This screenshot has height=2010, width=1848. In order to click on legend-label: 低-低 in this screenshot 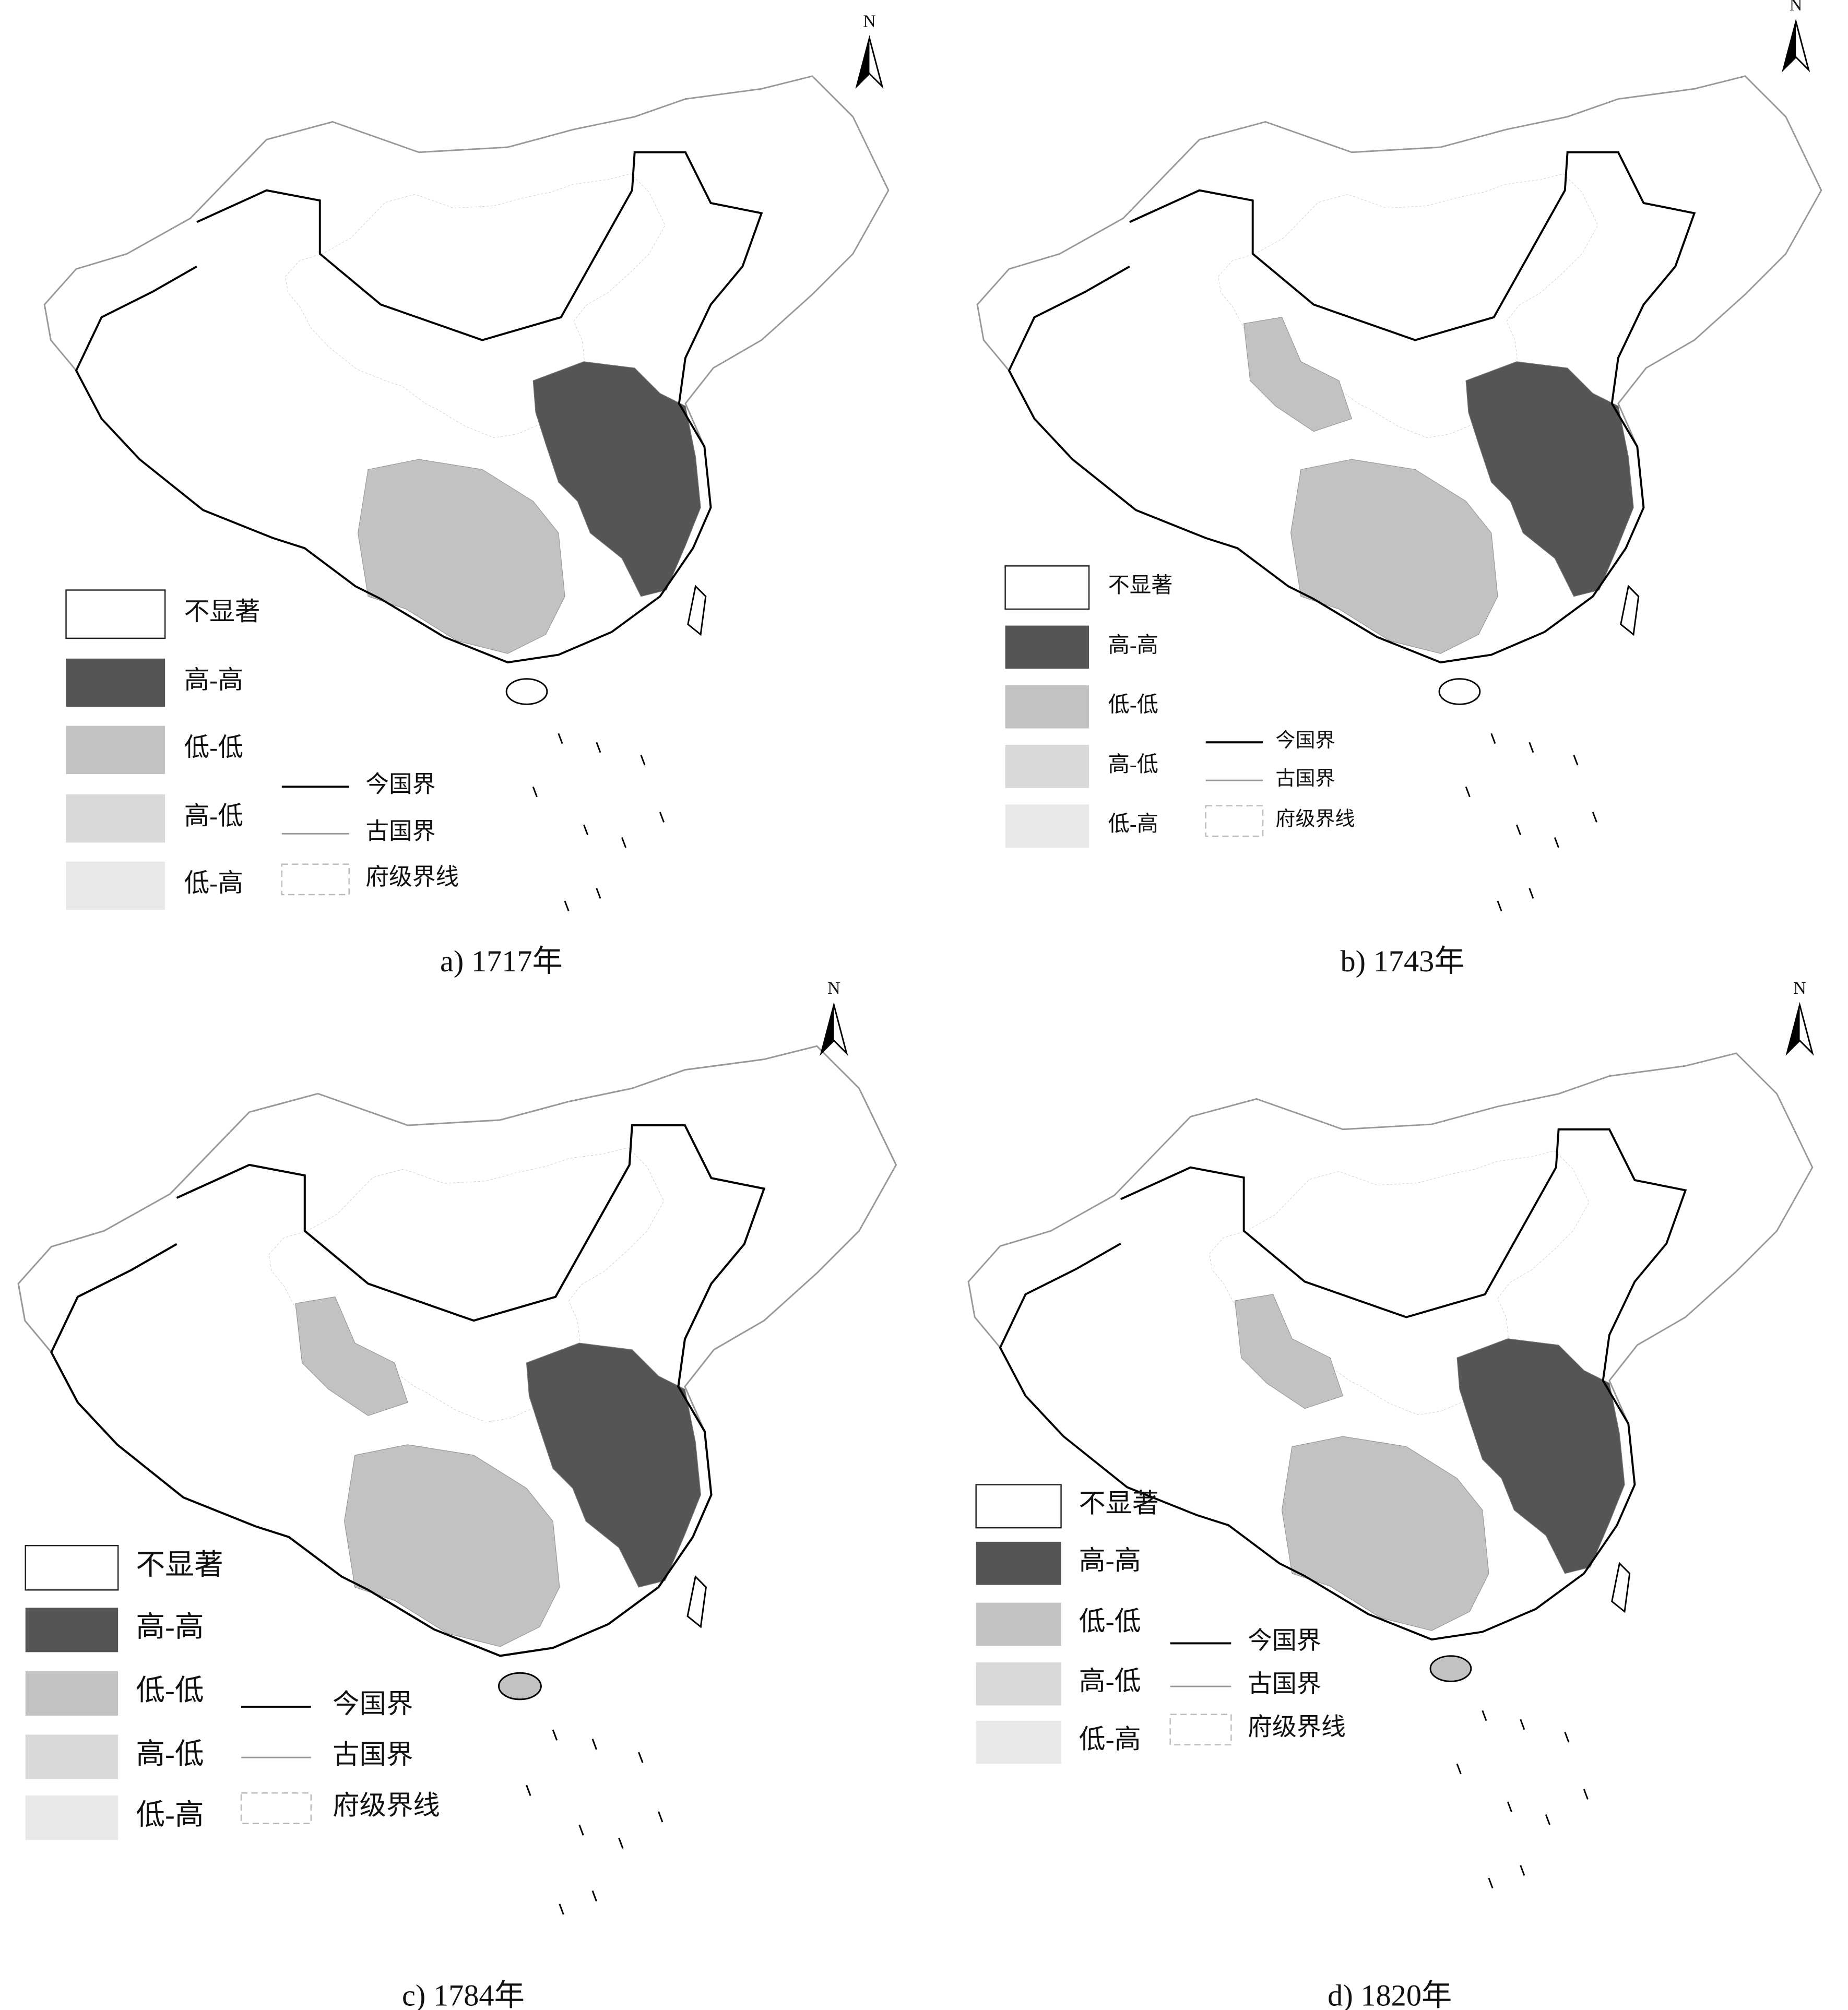, I will do `click(1133, 705)`.